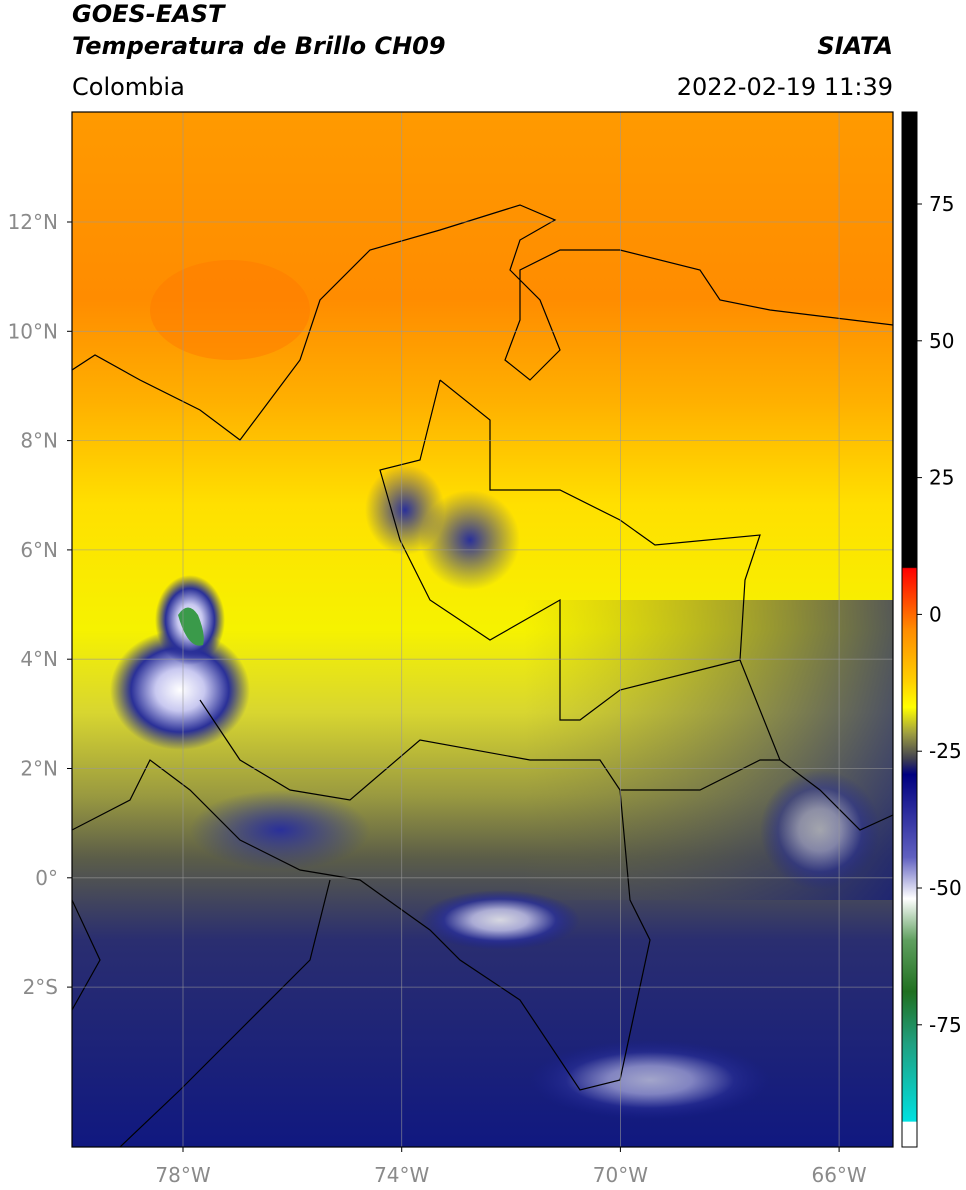 The width and height of the screenshot is (966, 1190). I want to click on lat-label: 8°N, so click(39, 441).